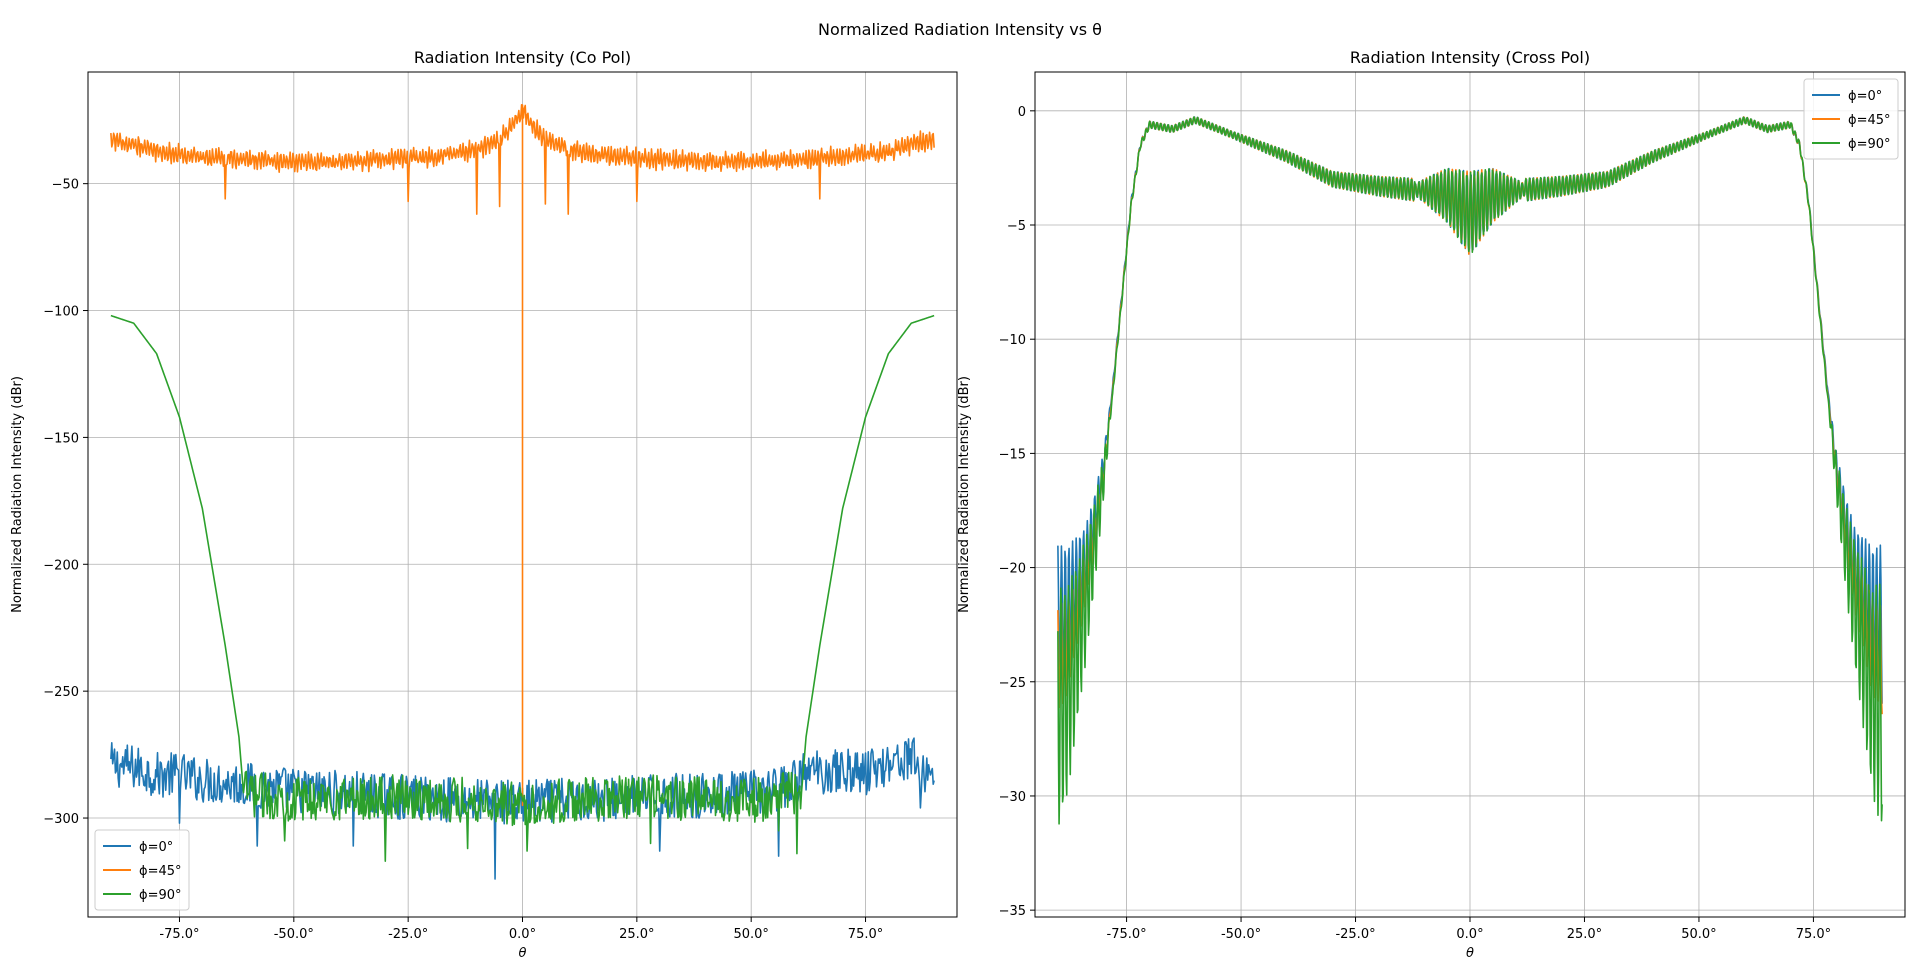 This screenshot has height=975, width=1920. Describe the element at coordinates (1016, 226) in the screenshot. I see `y-tick-label: −5` at that location.